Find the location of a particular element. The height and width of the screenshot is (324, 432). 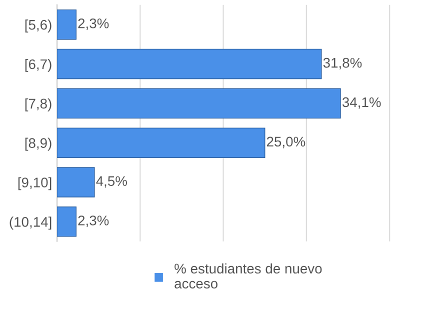

y-tick-label: [7,8) is located at coordinates (38, 105).